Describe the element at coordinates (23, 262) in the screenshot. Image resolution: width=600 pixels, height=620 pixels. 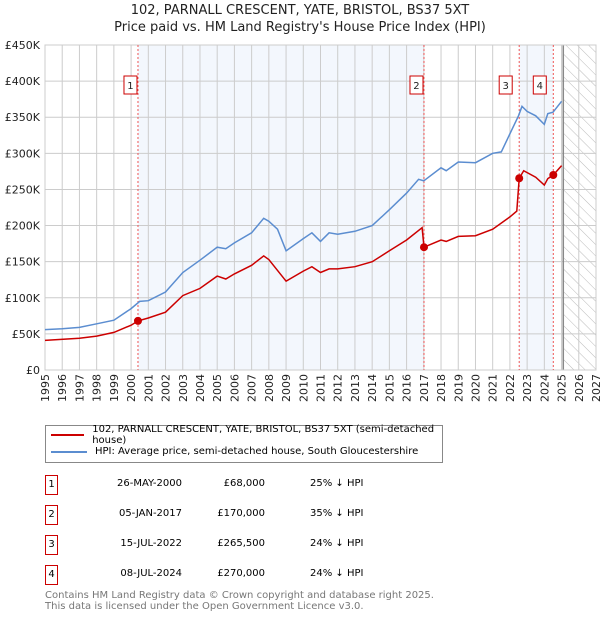
I see `y-tick-label: £150K` at that location.